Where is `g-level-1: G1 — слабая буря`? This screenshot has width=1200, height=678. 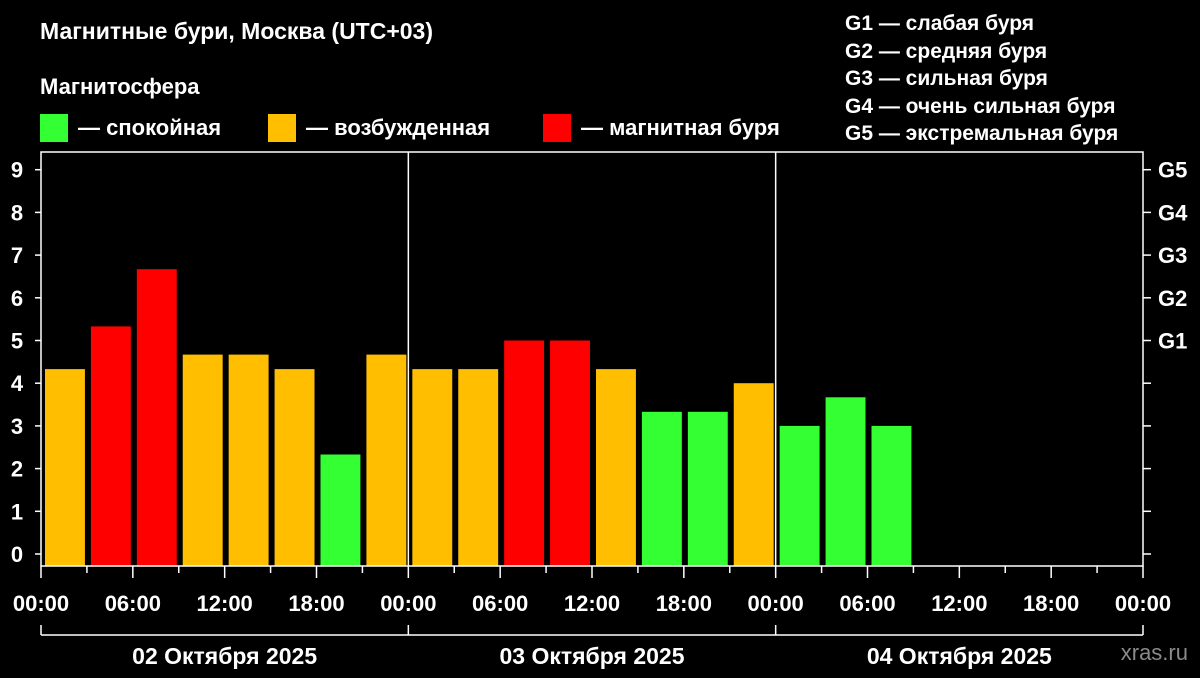 g-level-1: G1 — слабая буря is located at coordinates (940, 23).